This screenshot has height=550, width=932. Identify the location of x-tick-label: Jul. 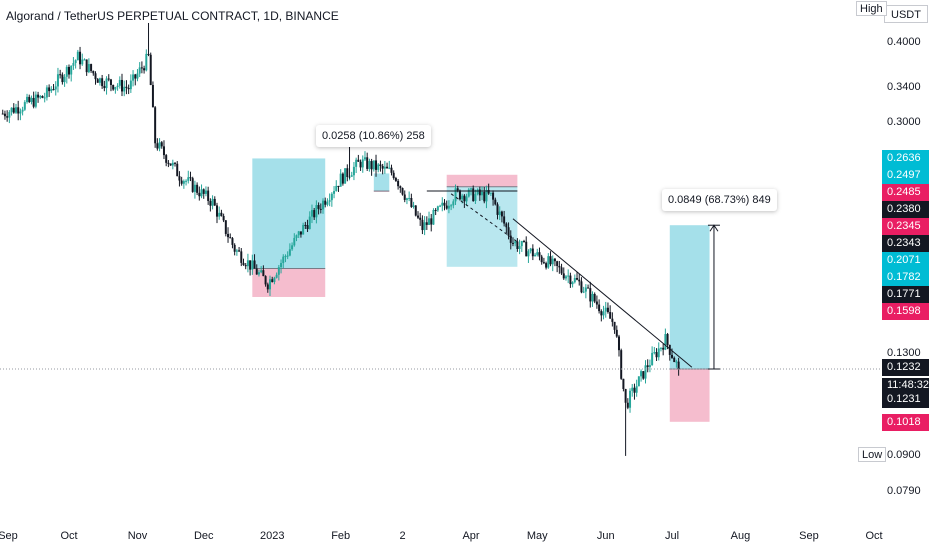
(672, 536).